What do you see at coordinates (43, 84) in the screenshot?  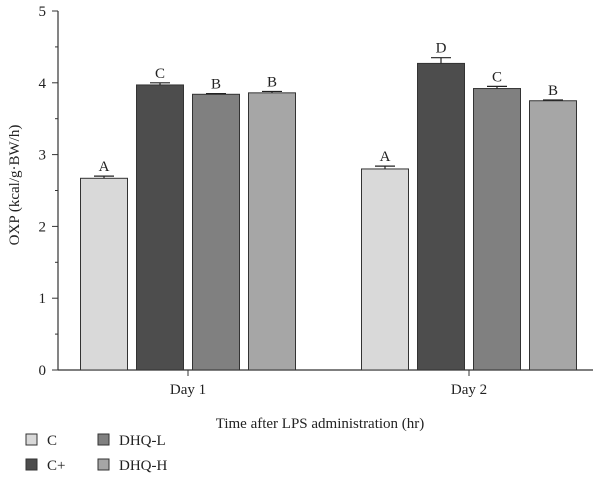 I see `y-tick-label: 4` at bounding box center [43, 84].